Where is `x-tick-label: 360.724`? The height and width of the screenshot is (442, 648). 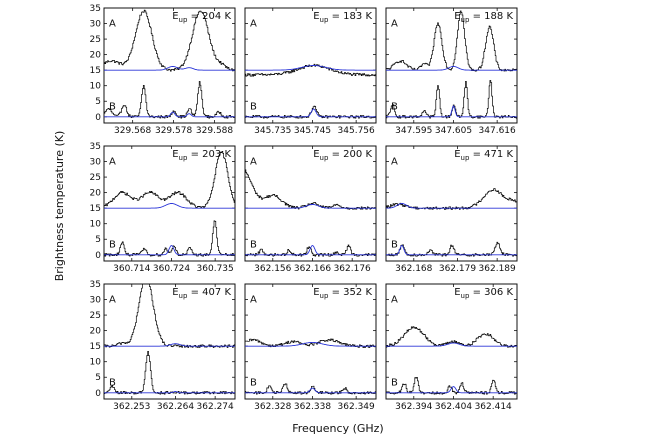
x-tick-label: 360.724 is located at coordinates (171, 269).